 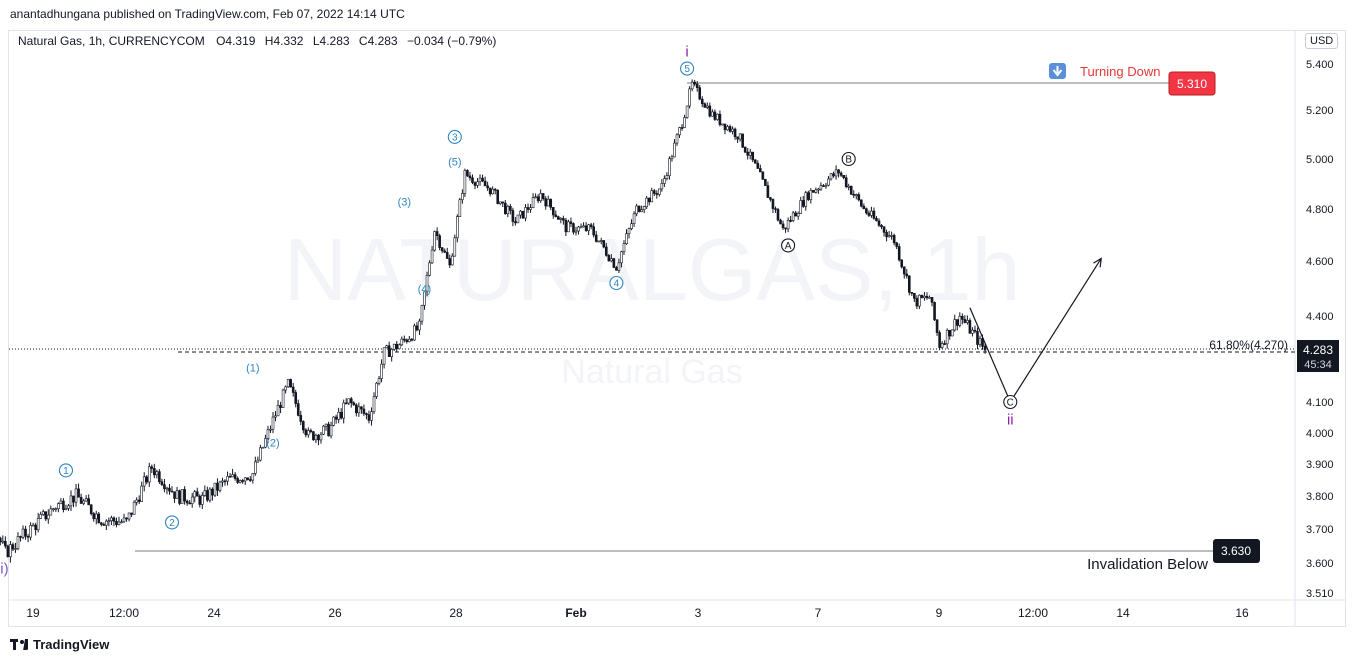 What do you see at coordinates (38, 524) in the screenshot?
I see `candle-9-3-body` at bounding box center [38, 524].